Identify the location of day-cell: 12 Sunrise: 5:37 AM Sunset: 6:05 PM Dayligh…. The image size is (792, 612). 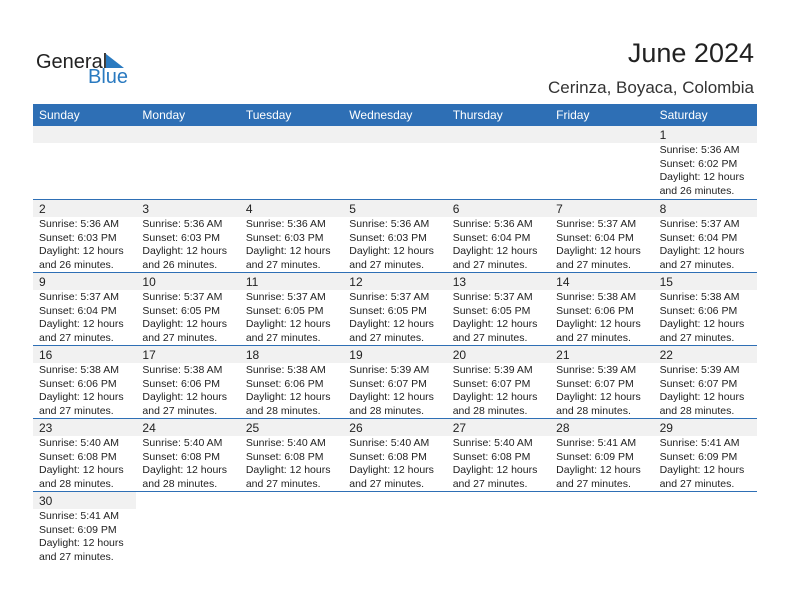
(395, 309).